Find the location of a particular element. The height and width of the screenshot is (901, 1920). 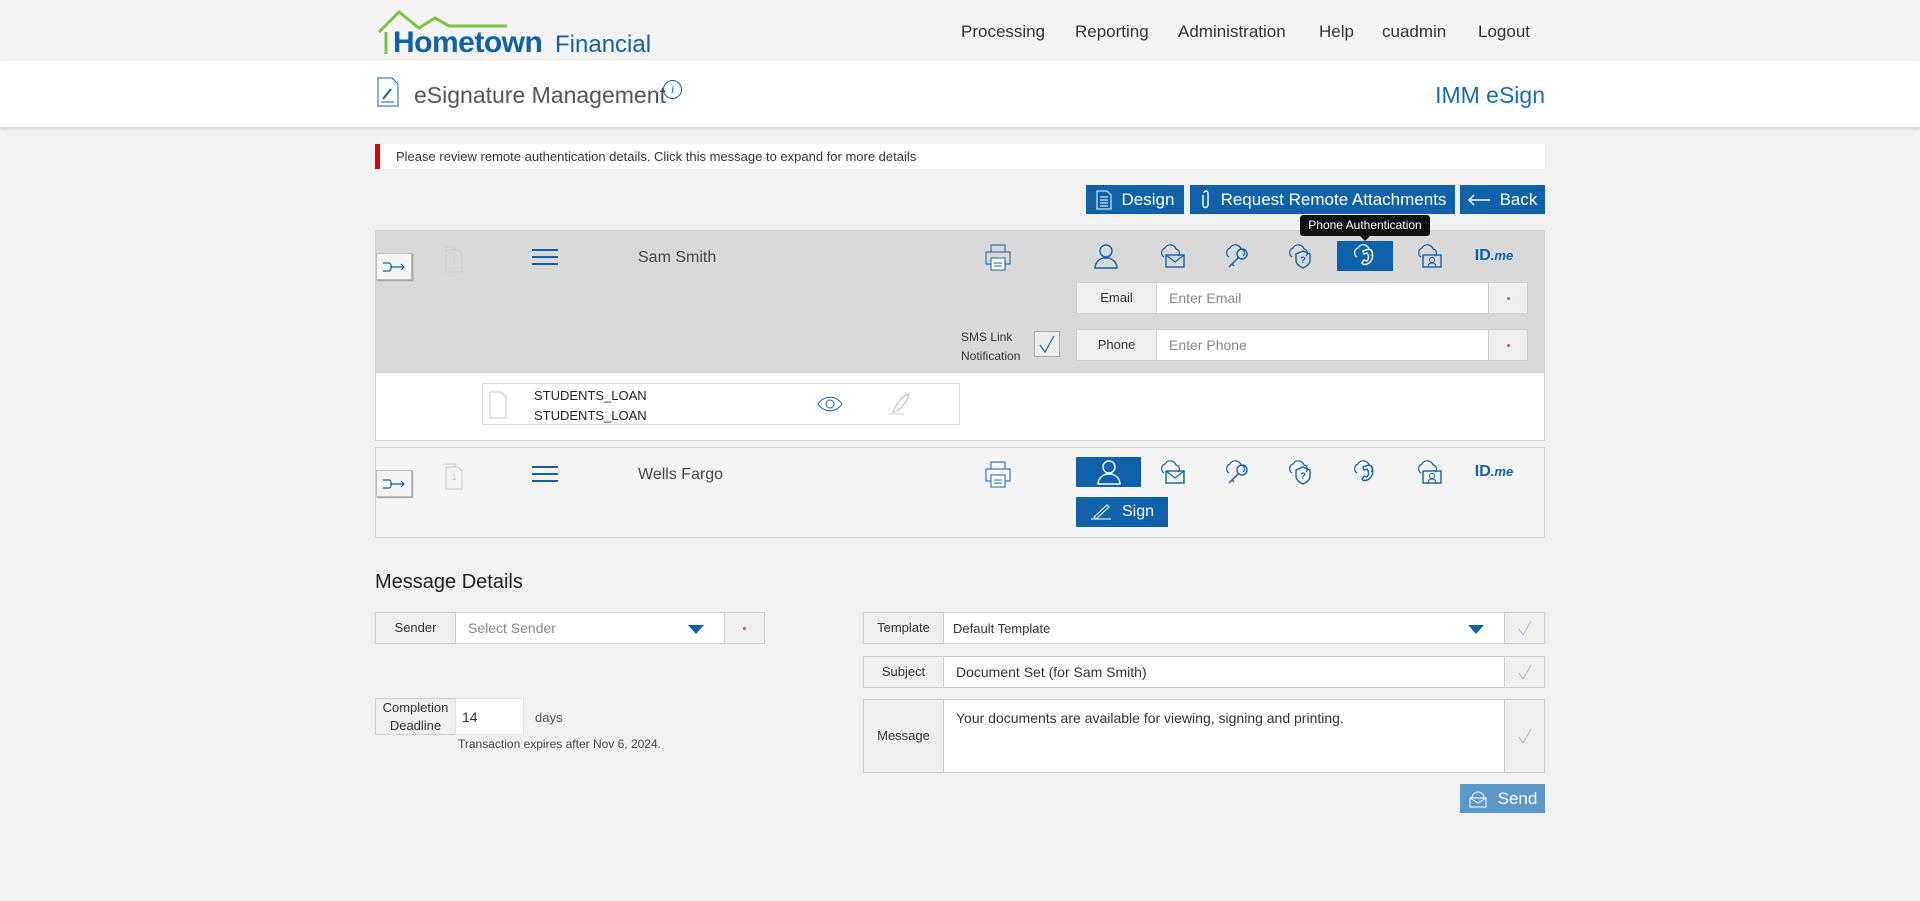

template-label: Template is located at coordinates (903, 628).